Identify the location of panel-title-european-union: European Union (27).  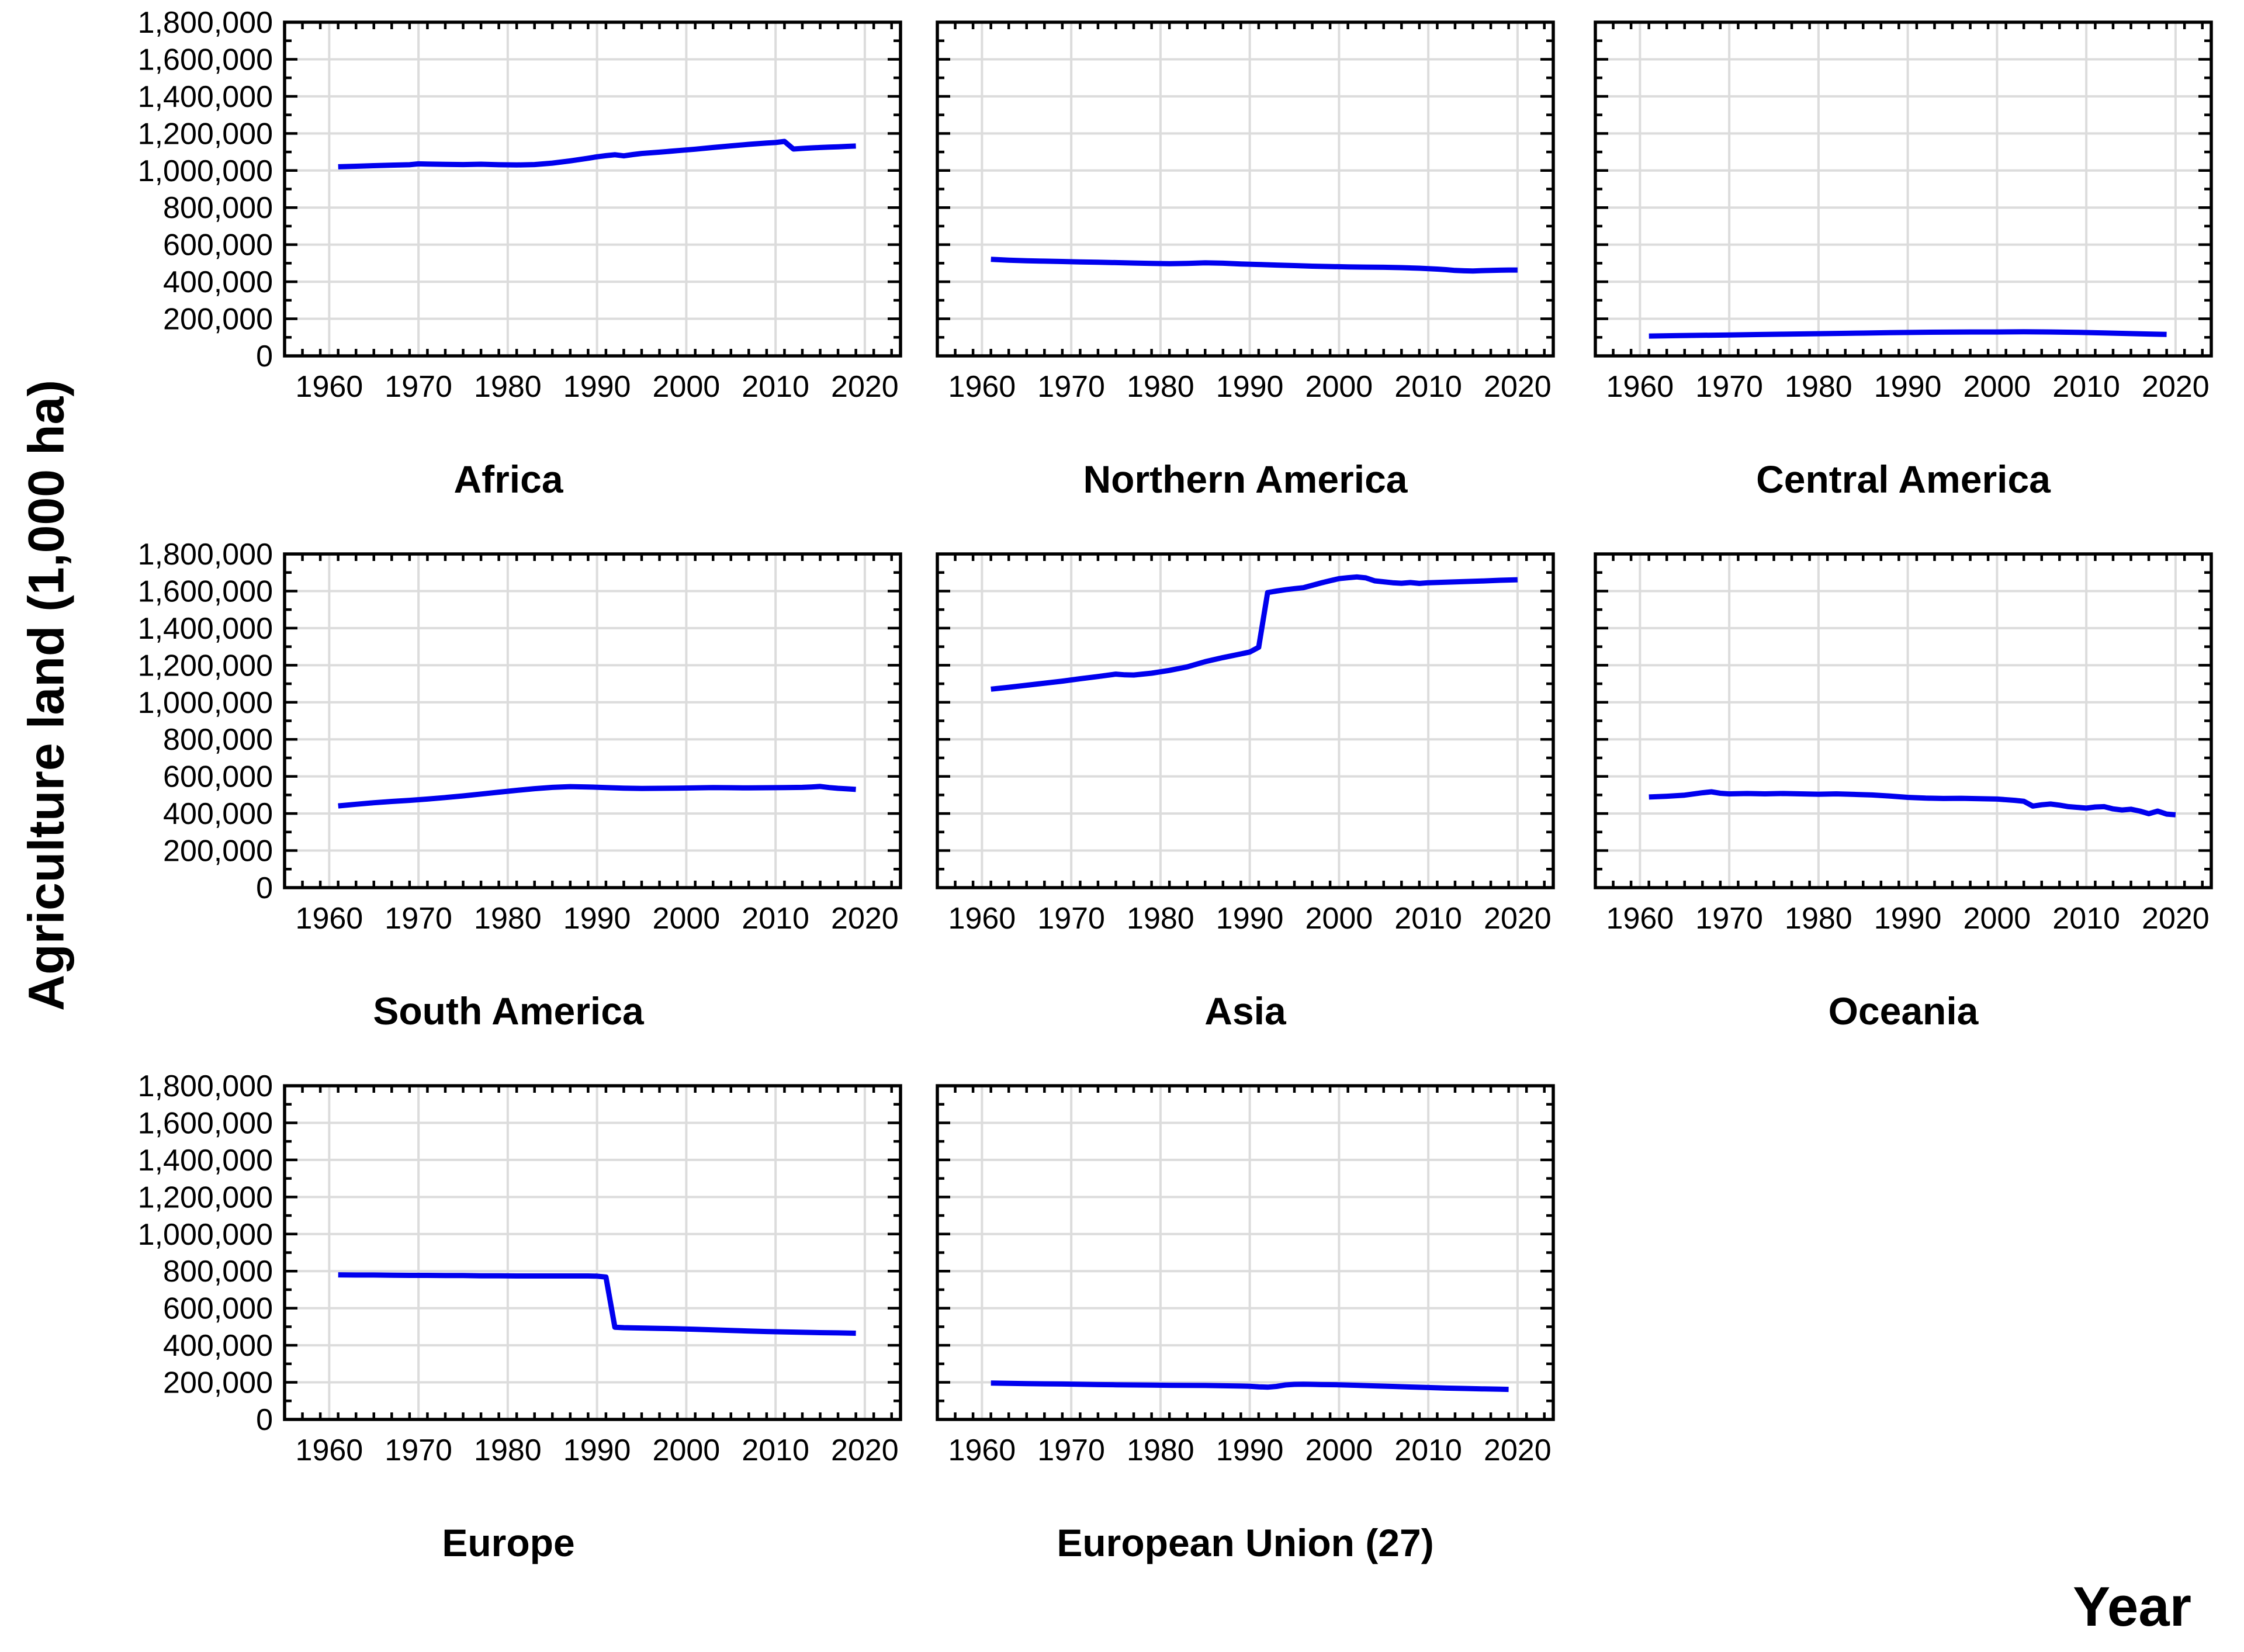
(1245, 1543).